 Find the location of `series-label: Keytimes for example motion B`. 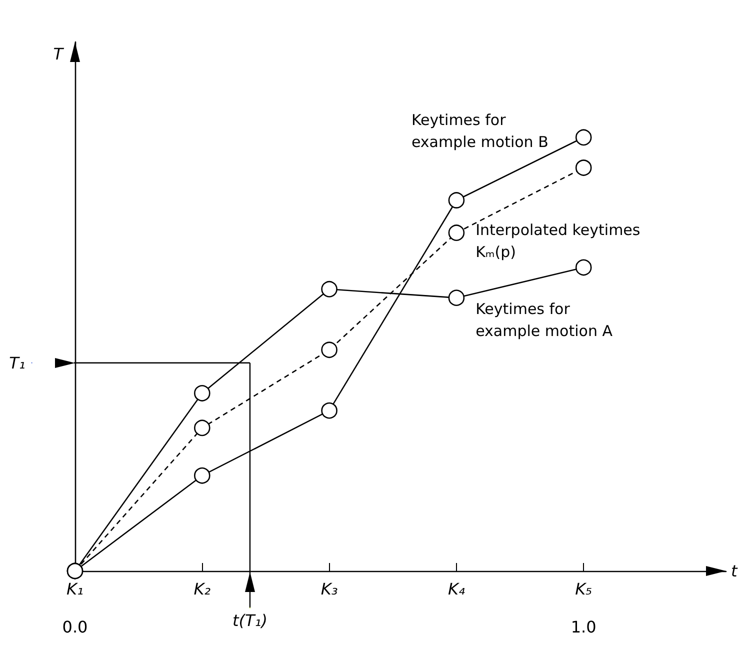

series-label: Keytimes for example motion B is located at coordinates (479, 131).